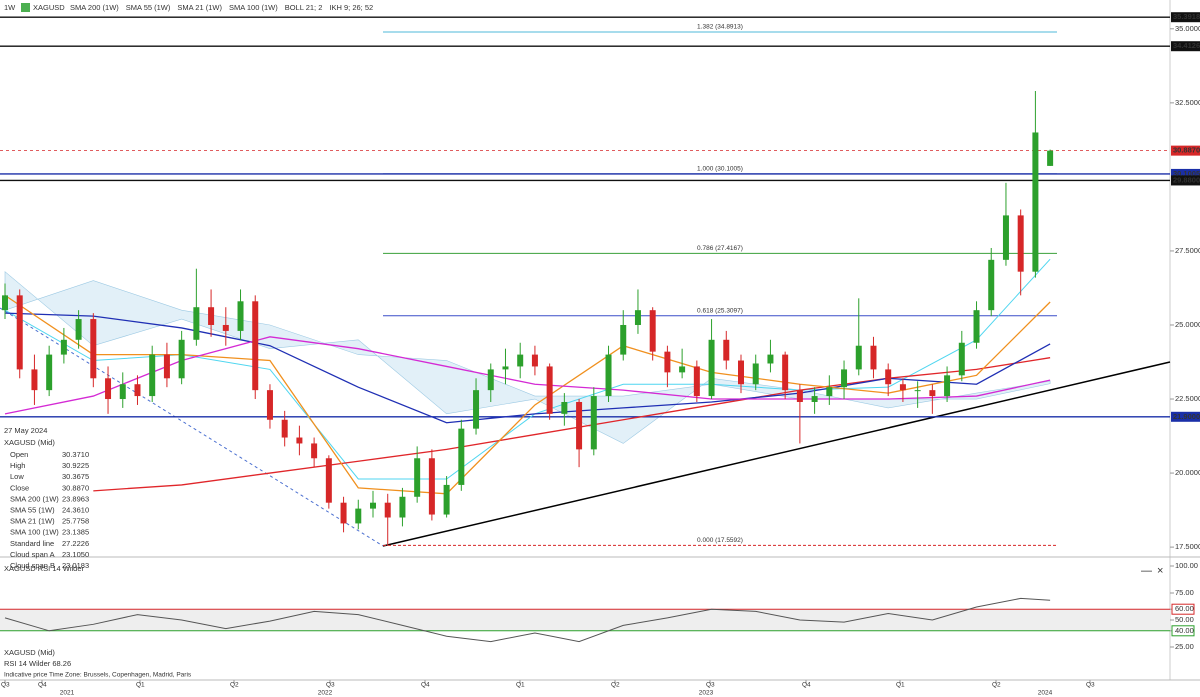 The image size is (1200, 697). Describe the element at coordinates (25, 430) in the screenshot. I see `info-date: 27 May 2024` at that location.